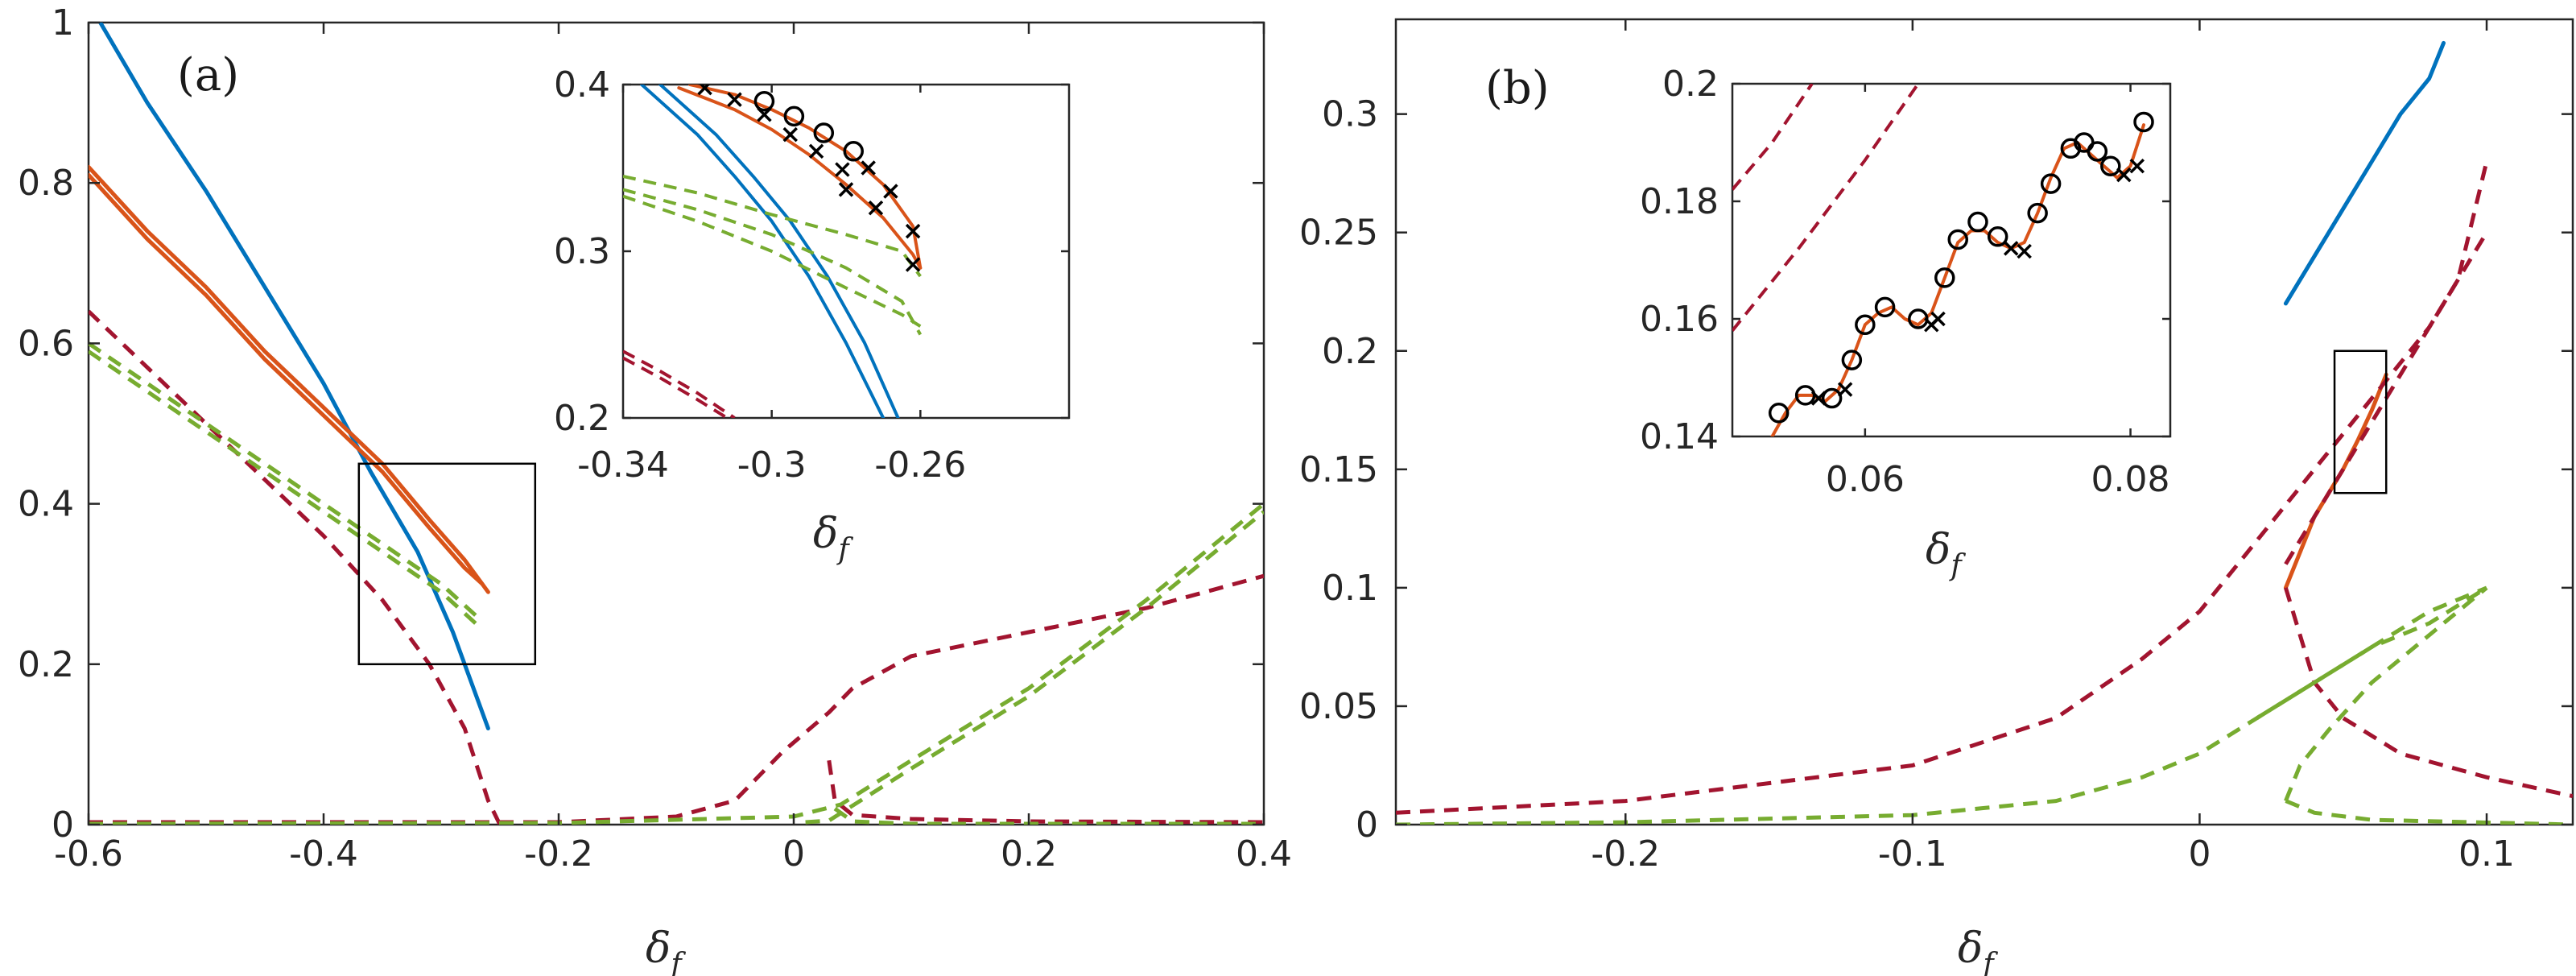 The height and width of the screenshot is (976, 2576). Describe the element at coordinates (88, 854) in the screenshot. I see `xtick-label: -0.6` at that location.